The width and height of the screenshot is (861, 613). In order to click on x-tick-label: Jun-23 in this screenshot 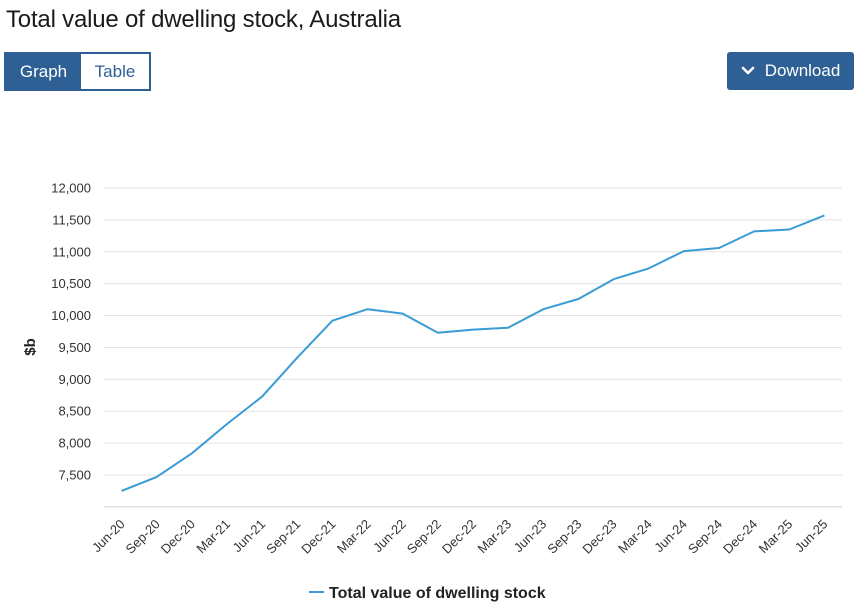, I will do `click(530, 535)`.